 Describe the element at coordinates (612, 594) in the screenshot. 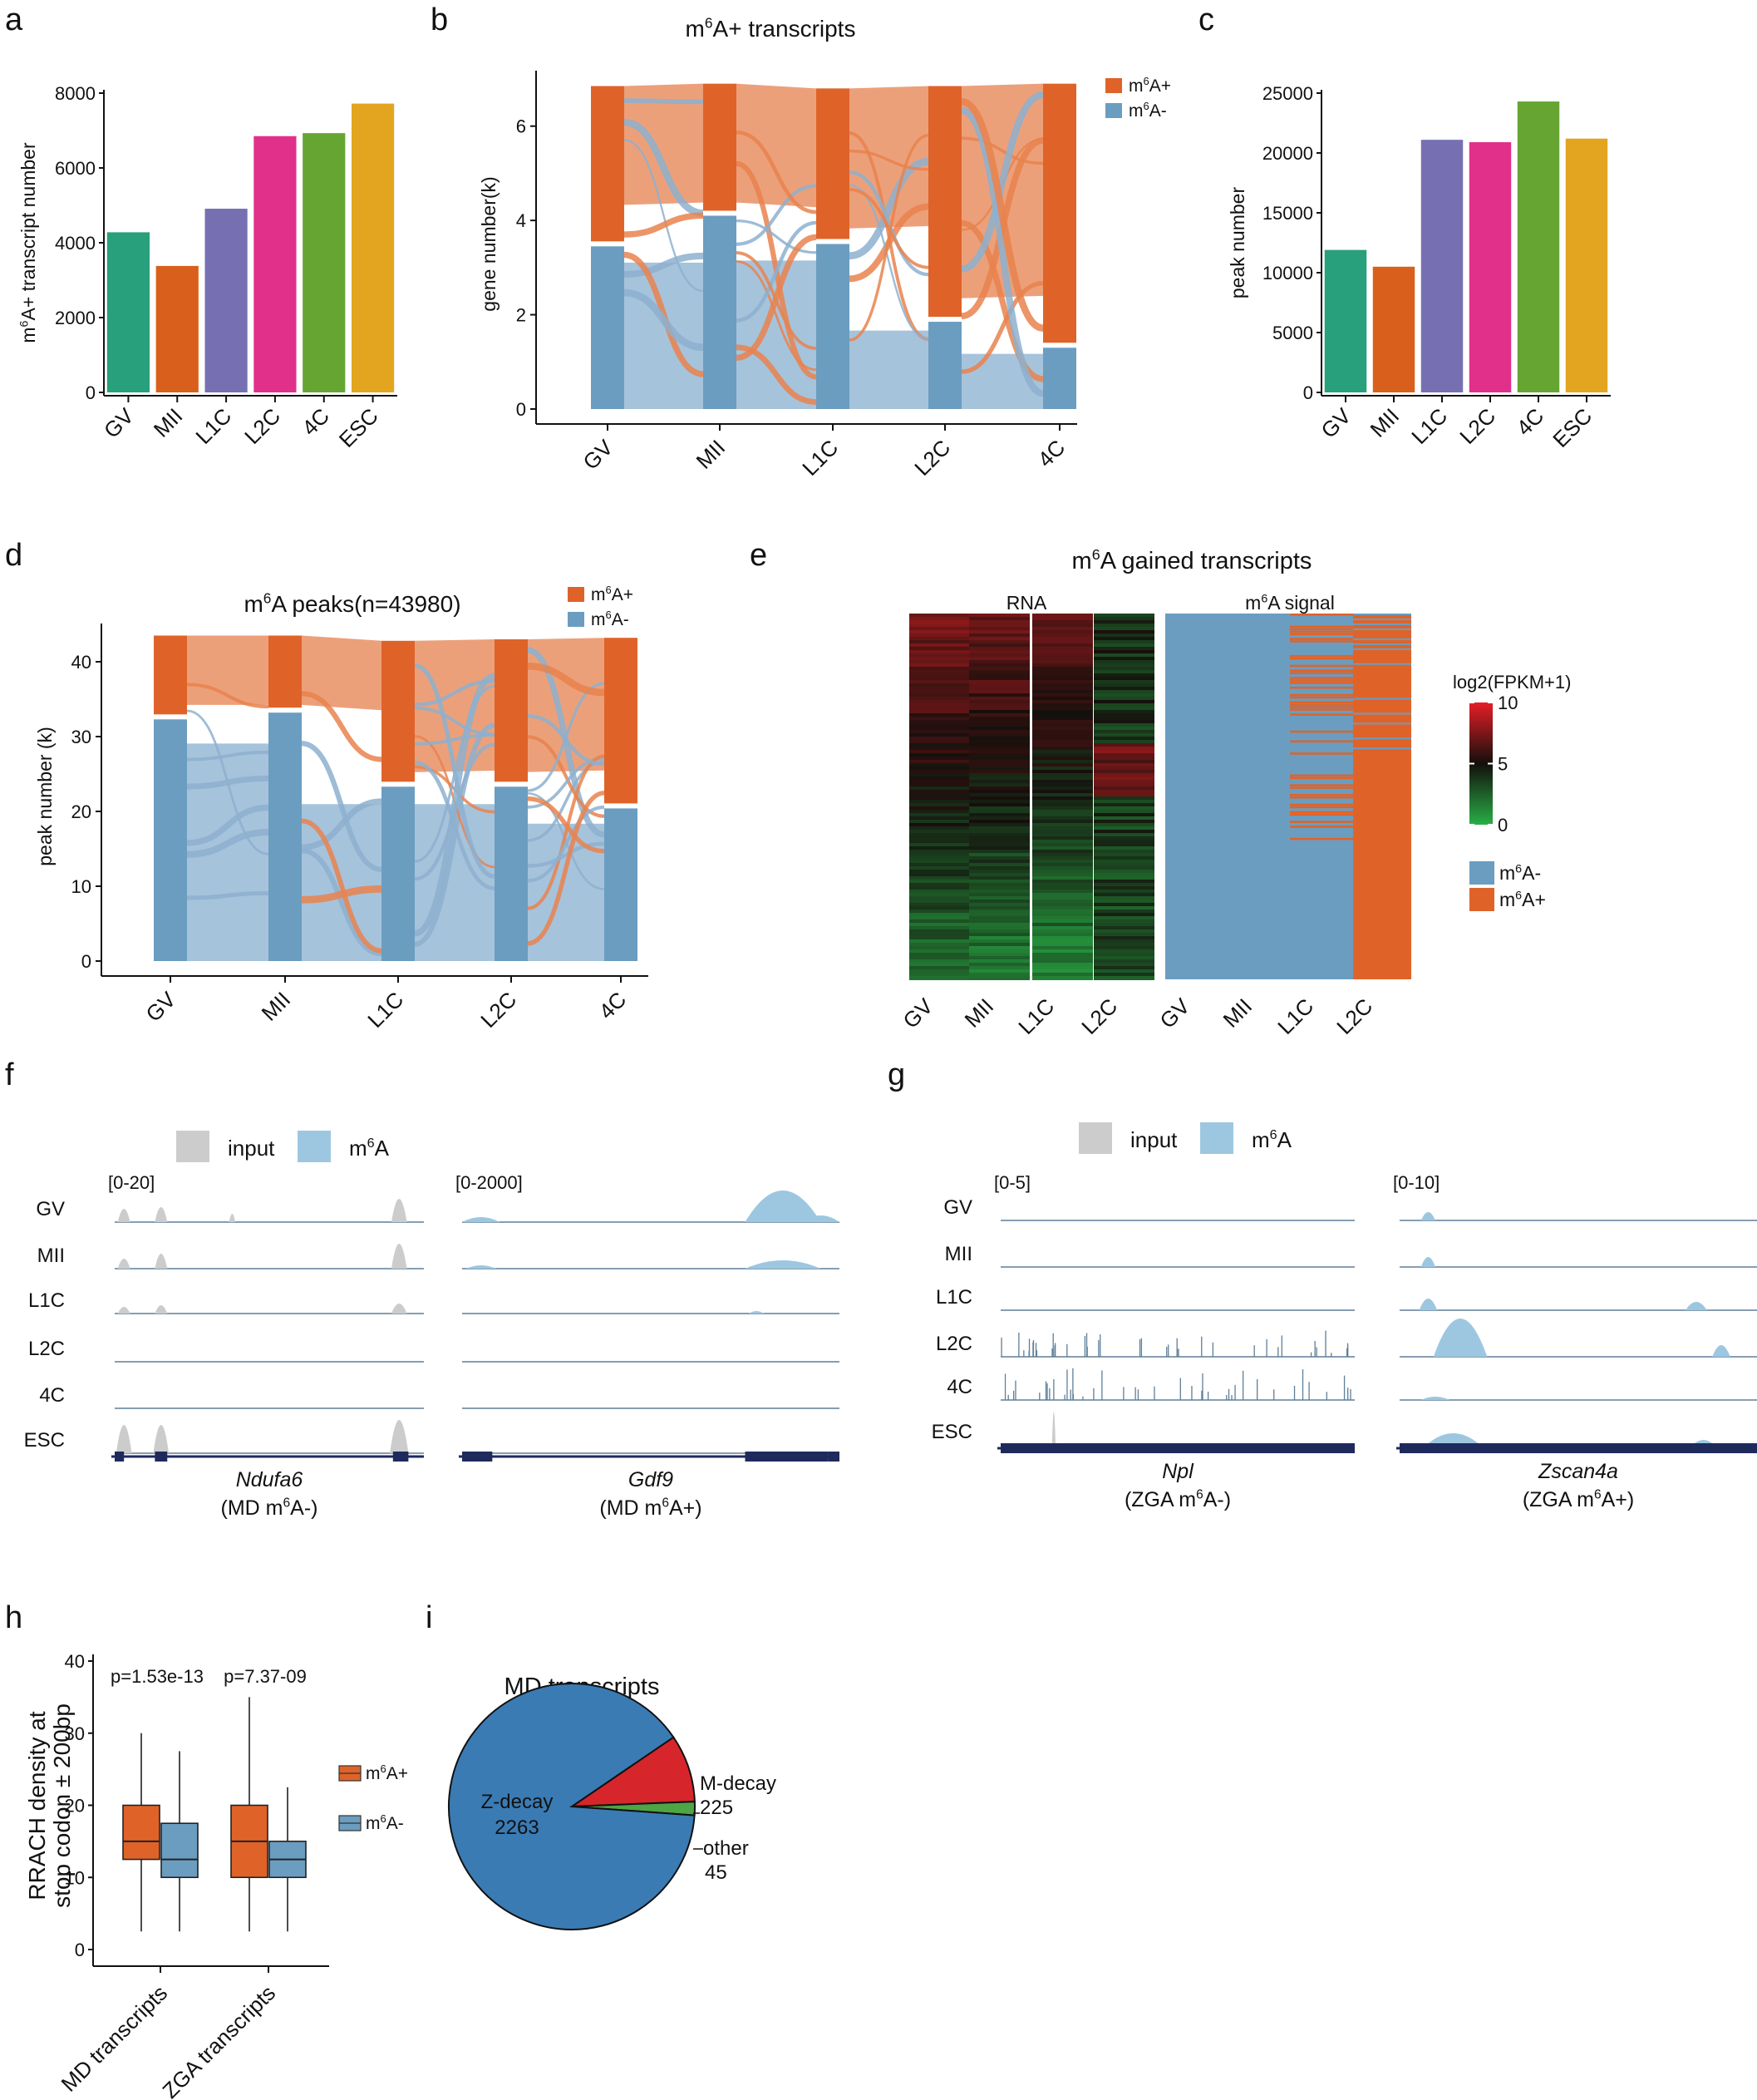

I see `legend-label-pos: m6A+` at that location.